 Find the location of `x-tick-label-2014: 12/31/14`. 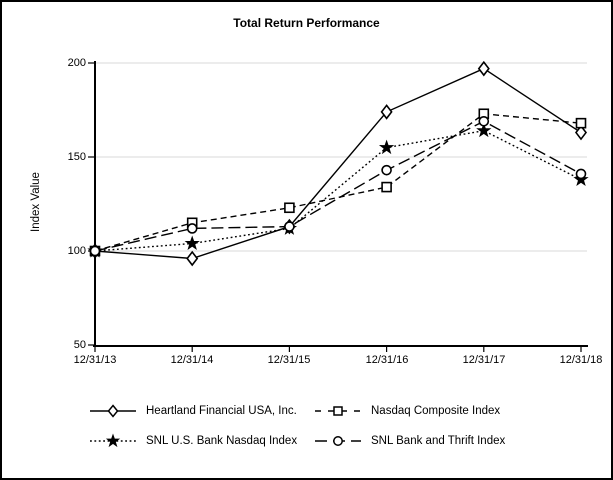

x-tick-label-2014: 12/31/14 is located at coordinates (192, 360).